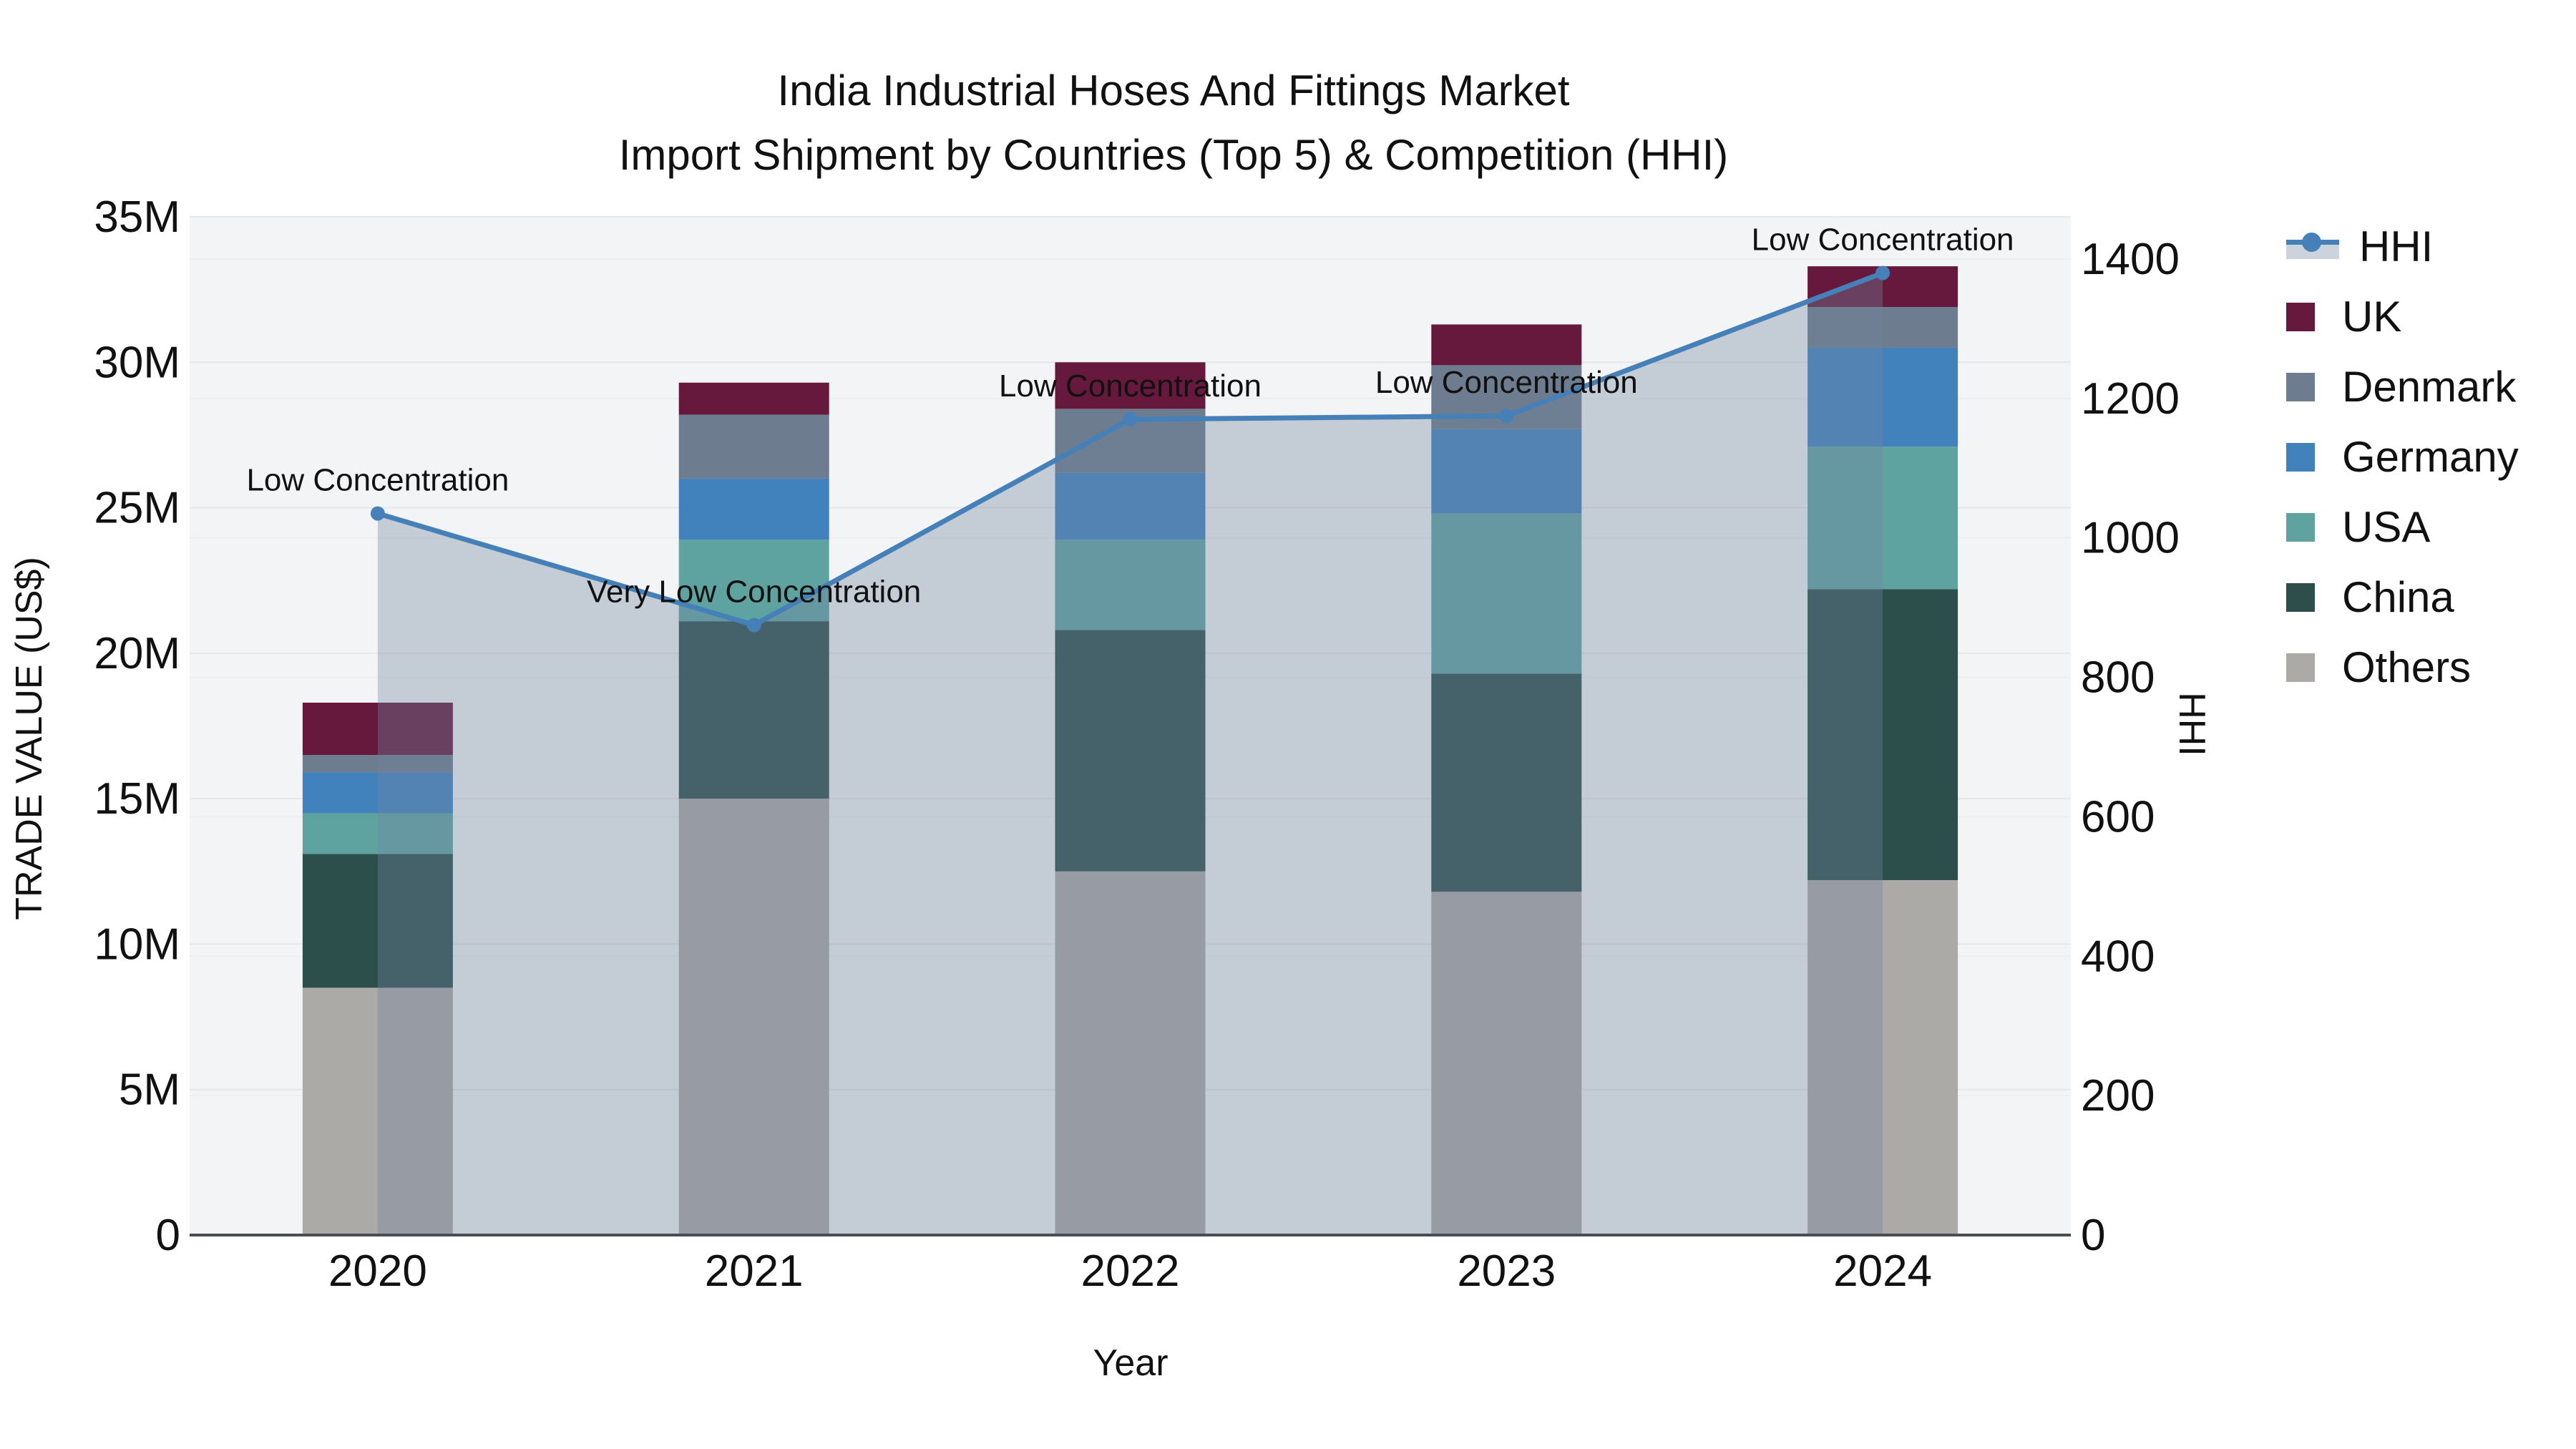 The image size is (2576, 1449). Describe the element at coordinates (1883, 239) in the screenshot. I see `annotation-2024: Low Concentration` at that location.